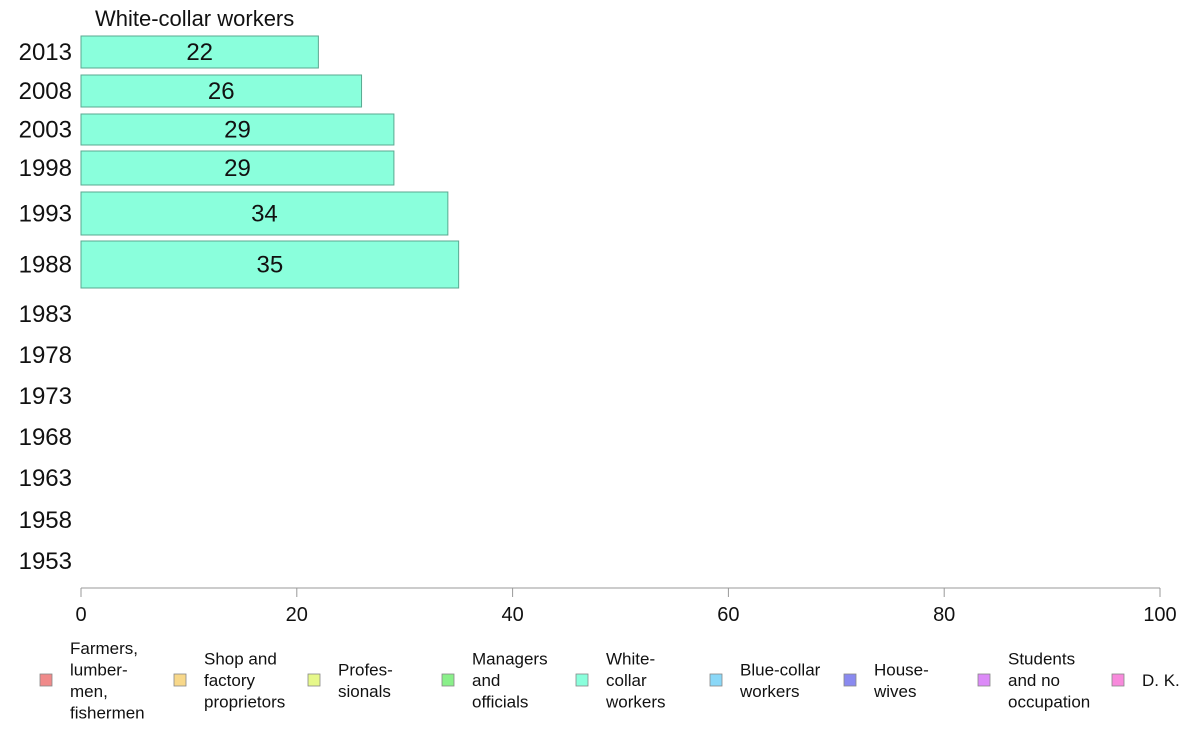 Image resolution: width=1188 pixels, height=736 pixels. I want to click on legend-item: Students and no occupation, so click(1033, 681).